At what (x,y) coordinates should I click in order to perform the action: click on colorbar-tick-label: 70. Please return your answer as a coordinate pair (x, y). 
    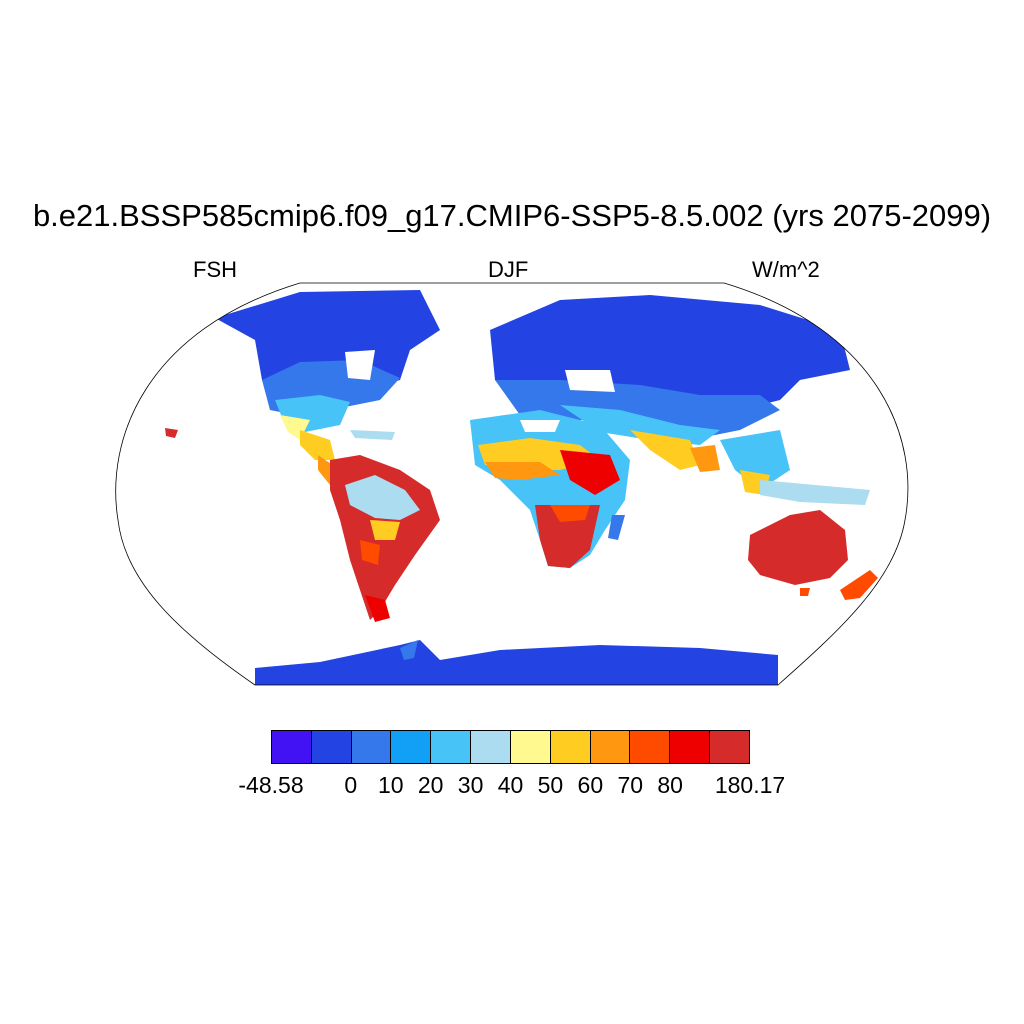
    Looking at the image, I should click on (630, 785).